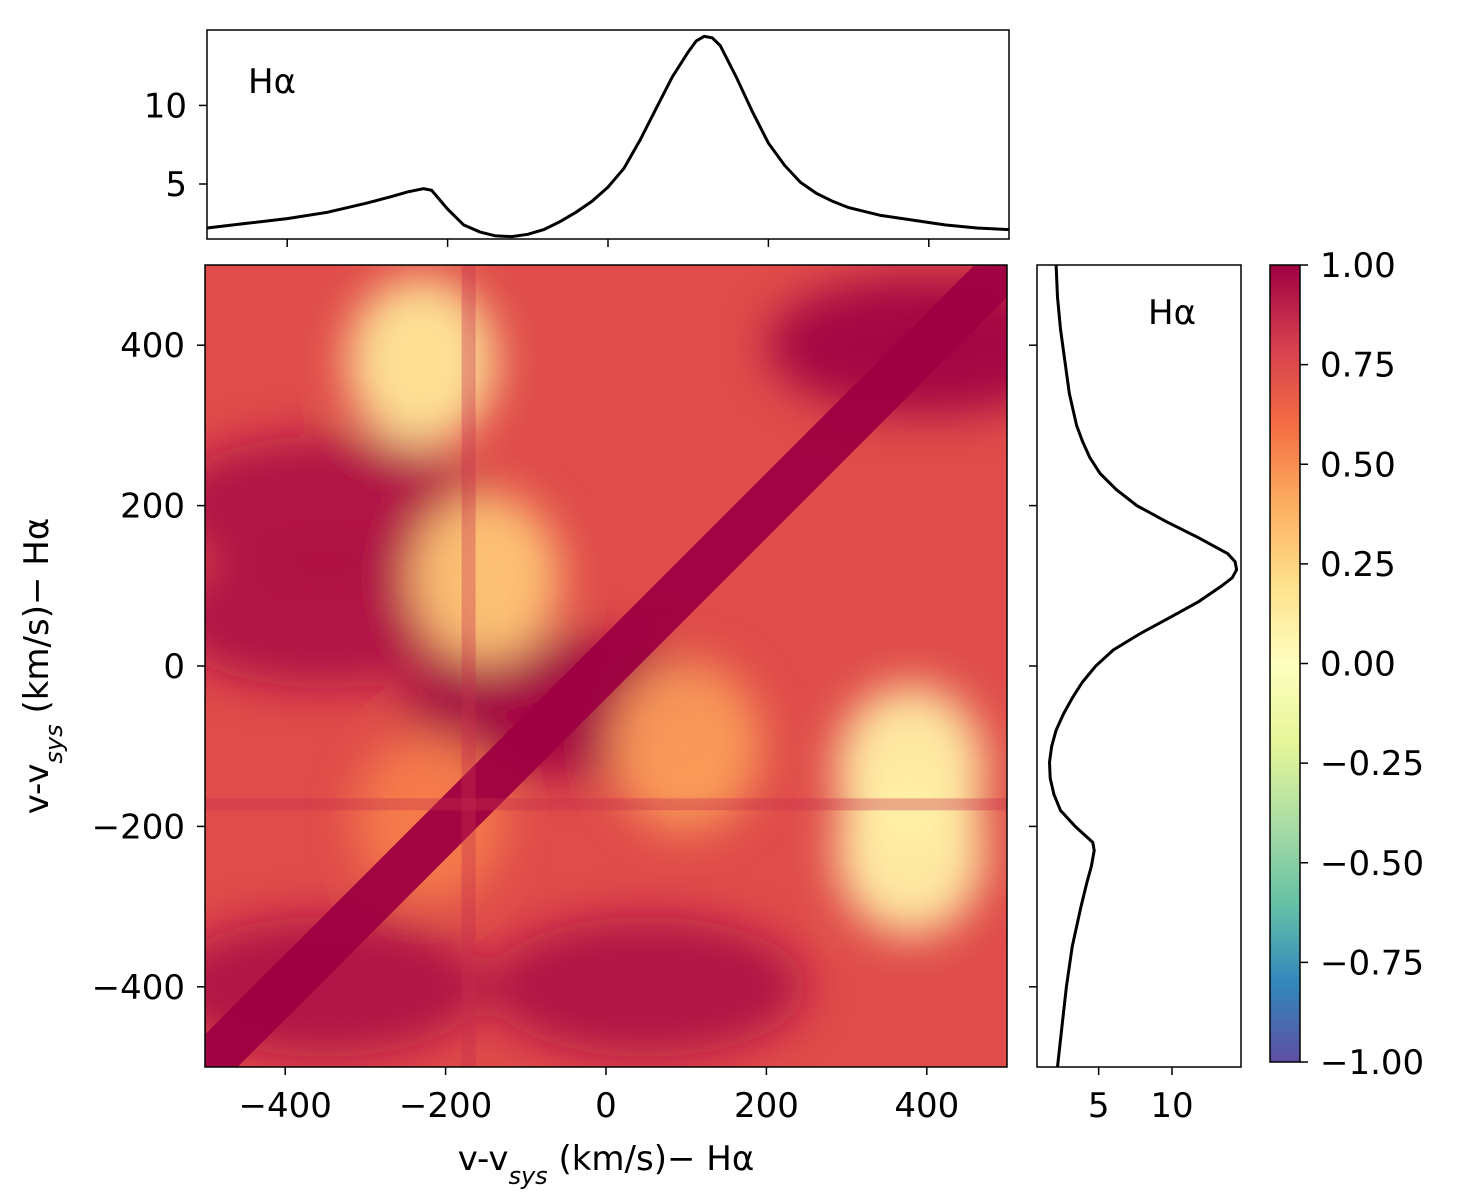 Image resolution: width=1460 pixels, height=1200 pixels. I want to click on right-x-tick-label: 10, so click(1171, 1106).